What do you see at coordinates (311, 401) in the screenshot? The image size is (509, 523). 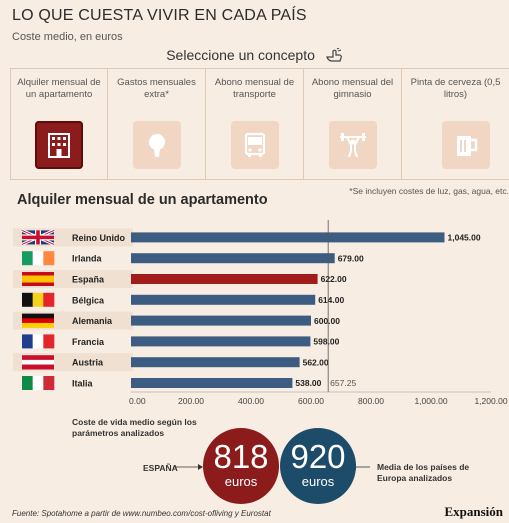 I see `x-tick-label: 600.00` at bounding box center [311, 401].